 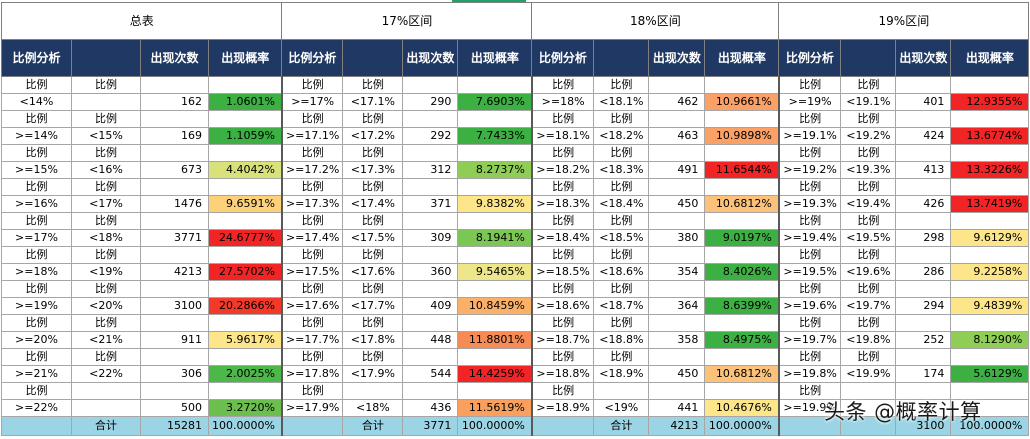 What do you see at coordinates (373, 306) in the screenshot?
I see `cell-hi: <17.7%` at bounding box center [373, 306].